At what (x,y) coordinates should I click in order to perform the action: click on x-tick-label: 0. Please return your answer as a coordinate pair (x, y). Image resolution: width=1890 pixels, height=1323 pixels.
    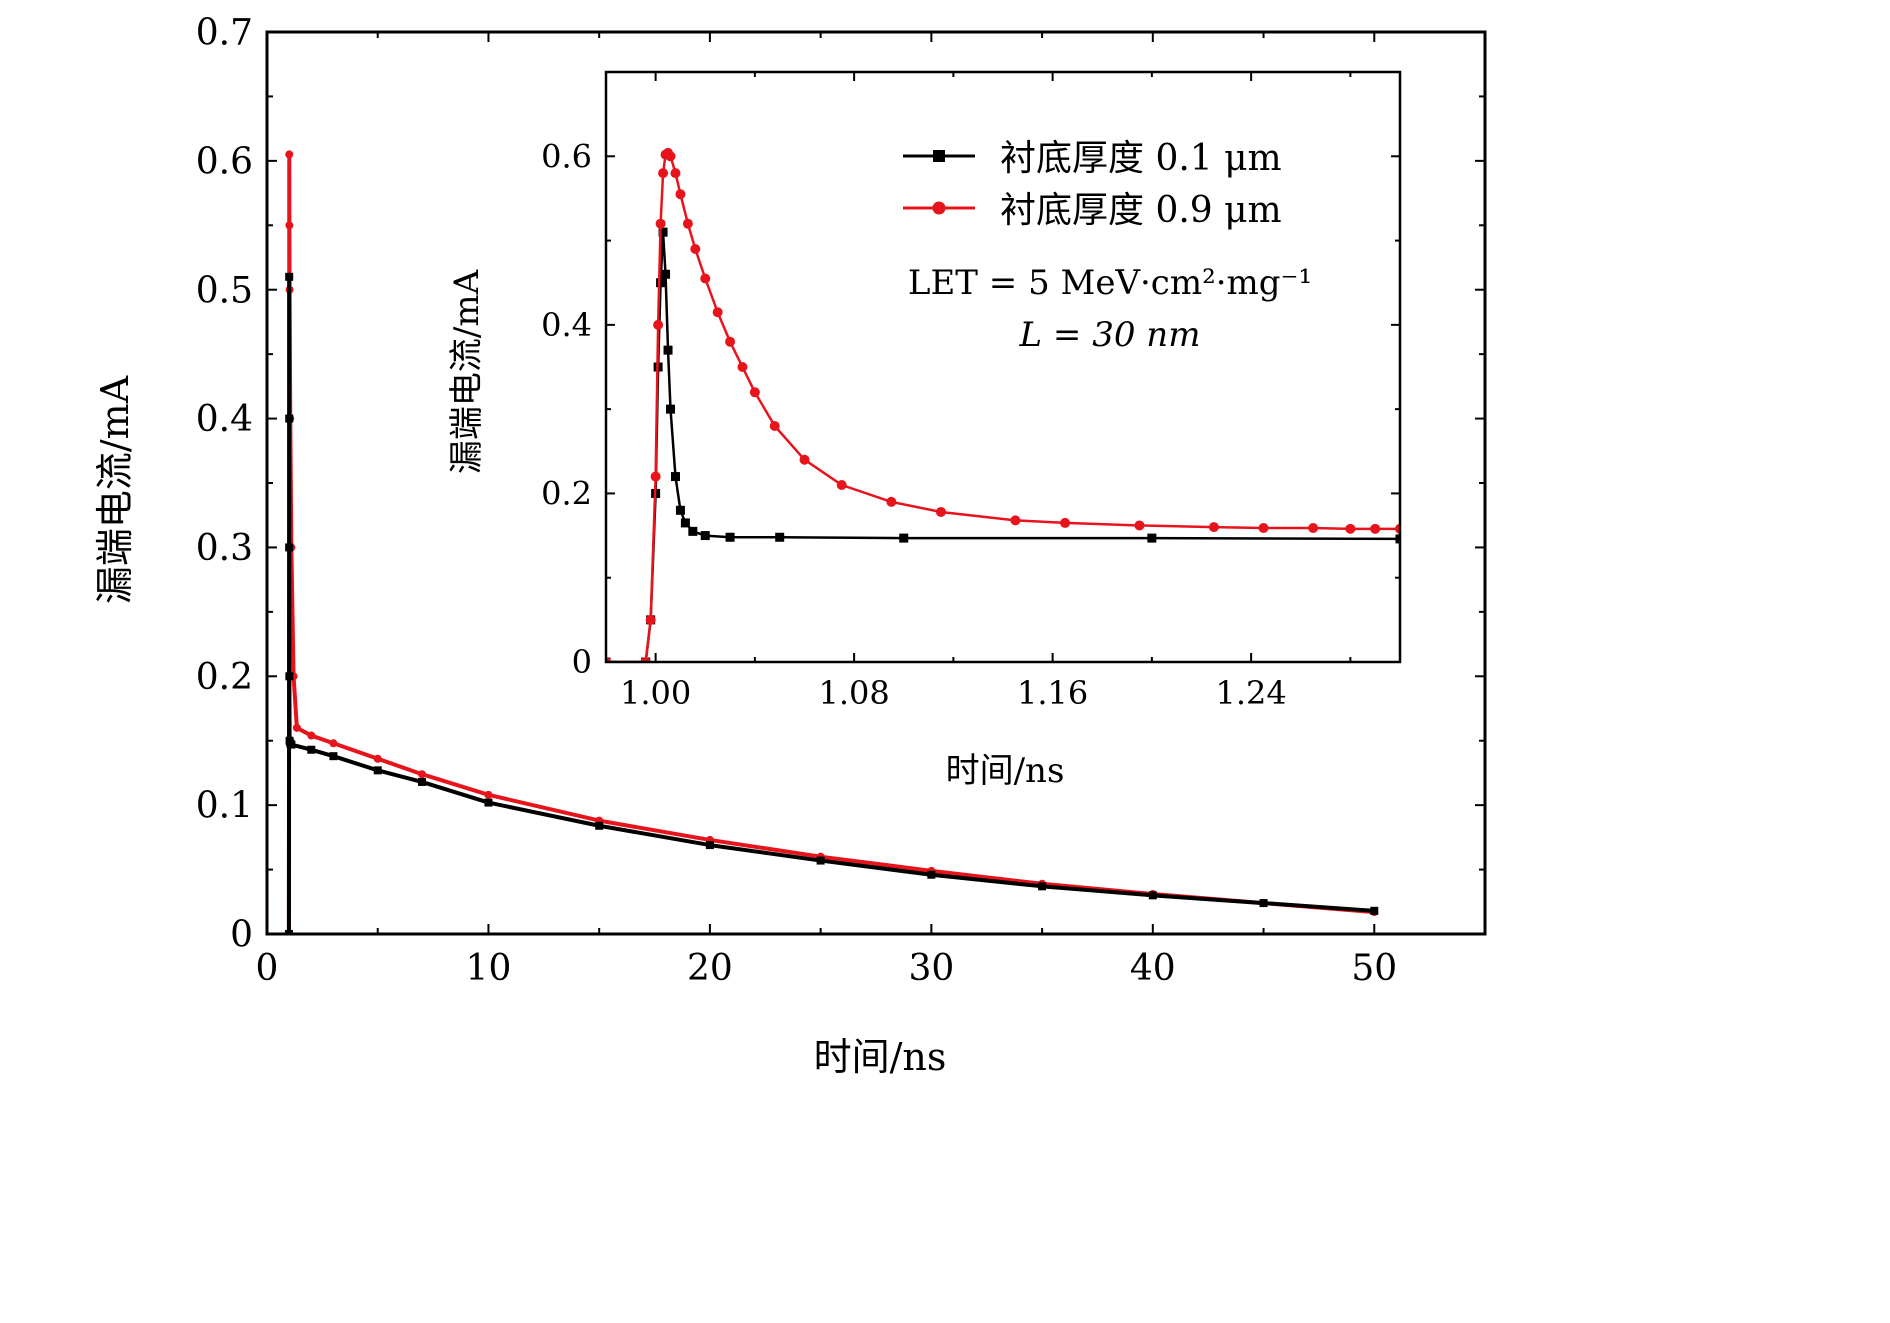
    Looking at the image, I should click on (267, 968).